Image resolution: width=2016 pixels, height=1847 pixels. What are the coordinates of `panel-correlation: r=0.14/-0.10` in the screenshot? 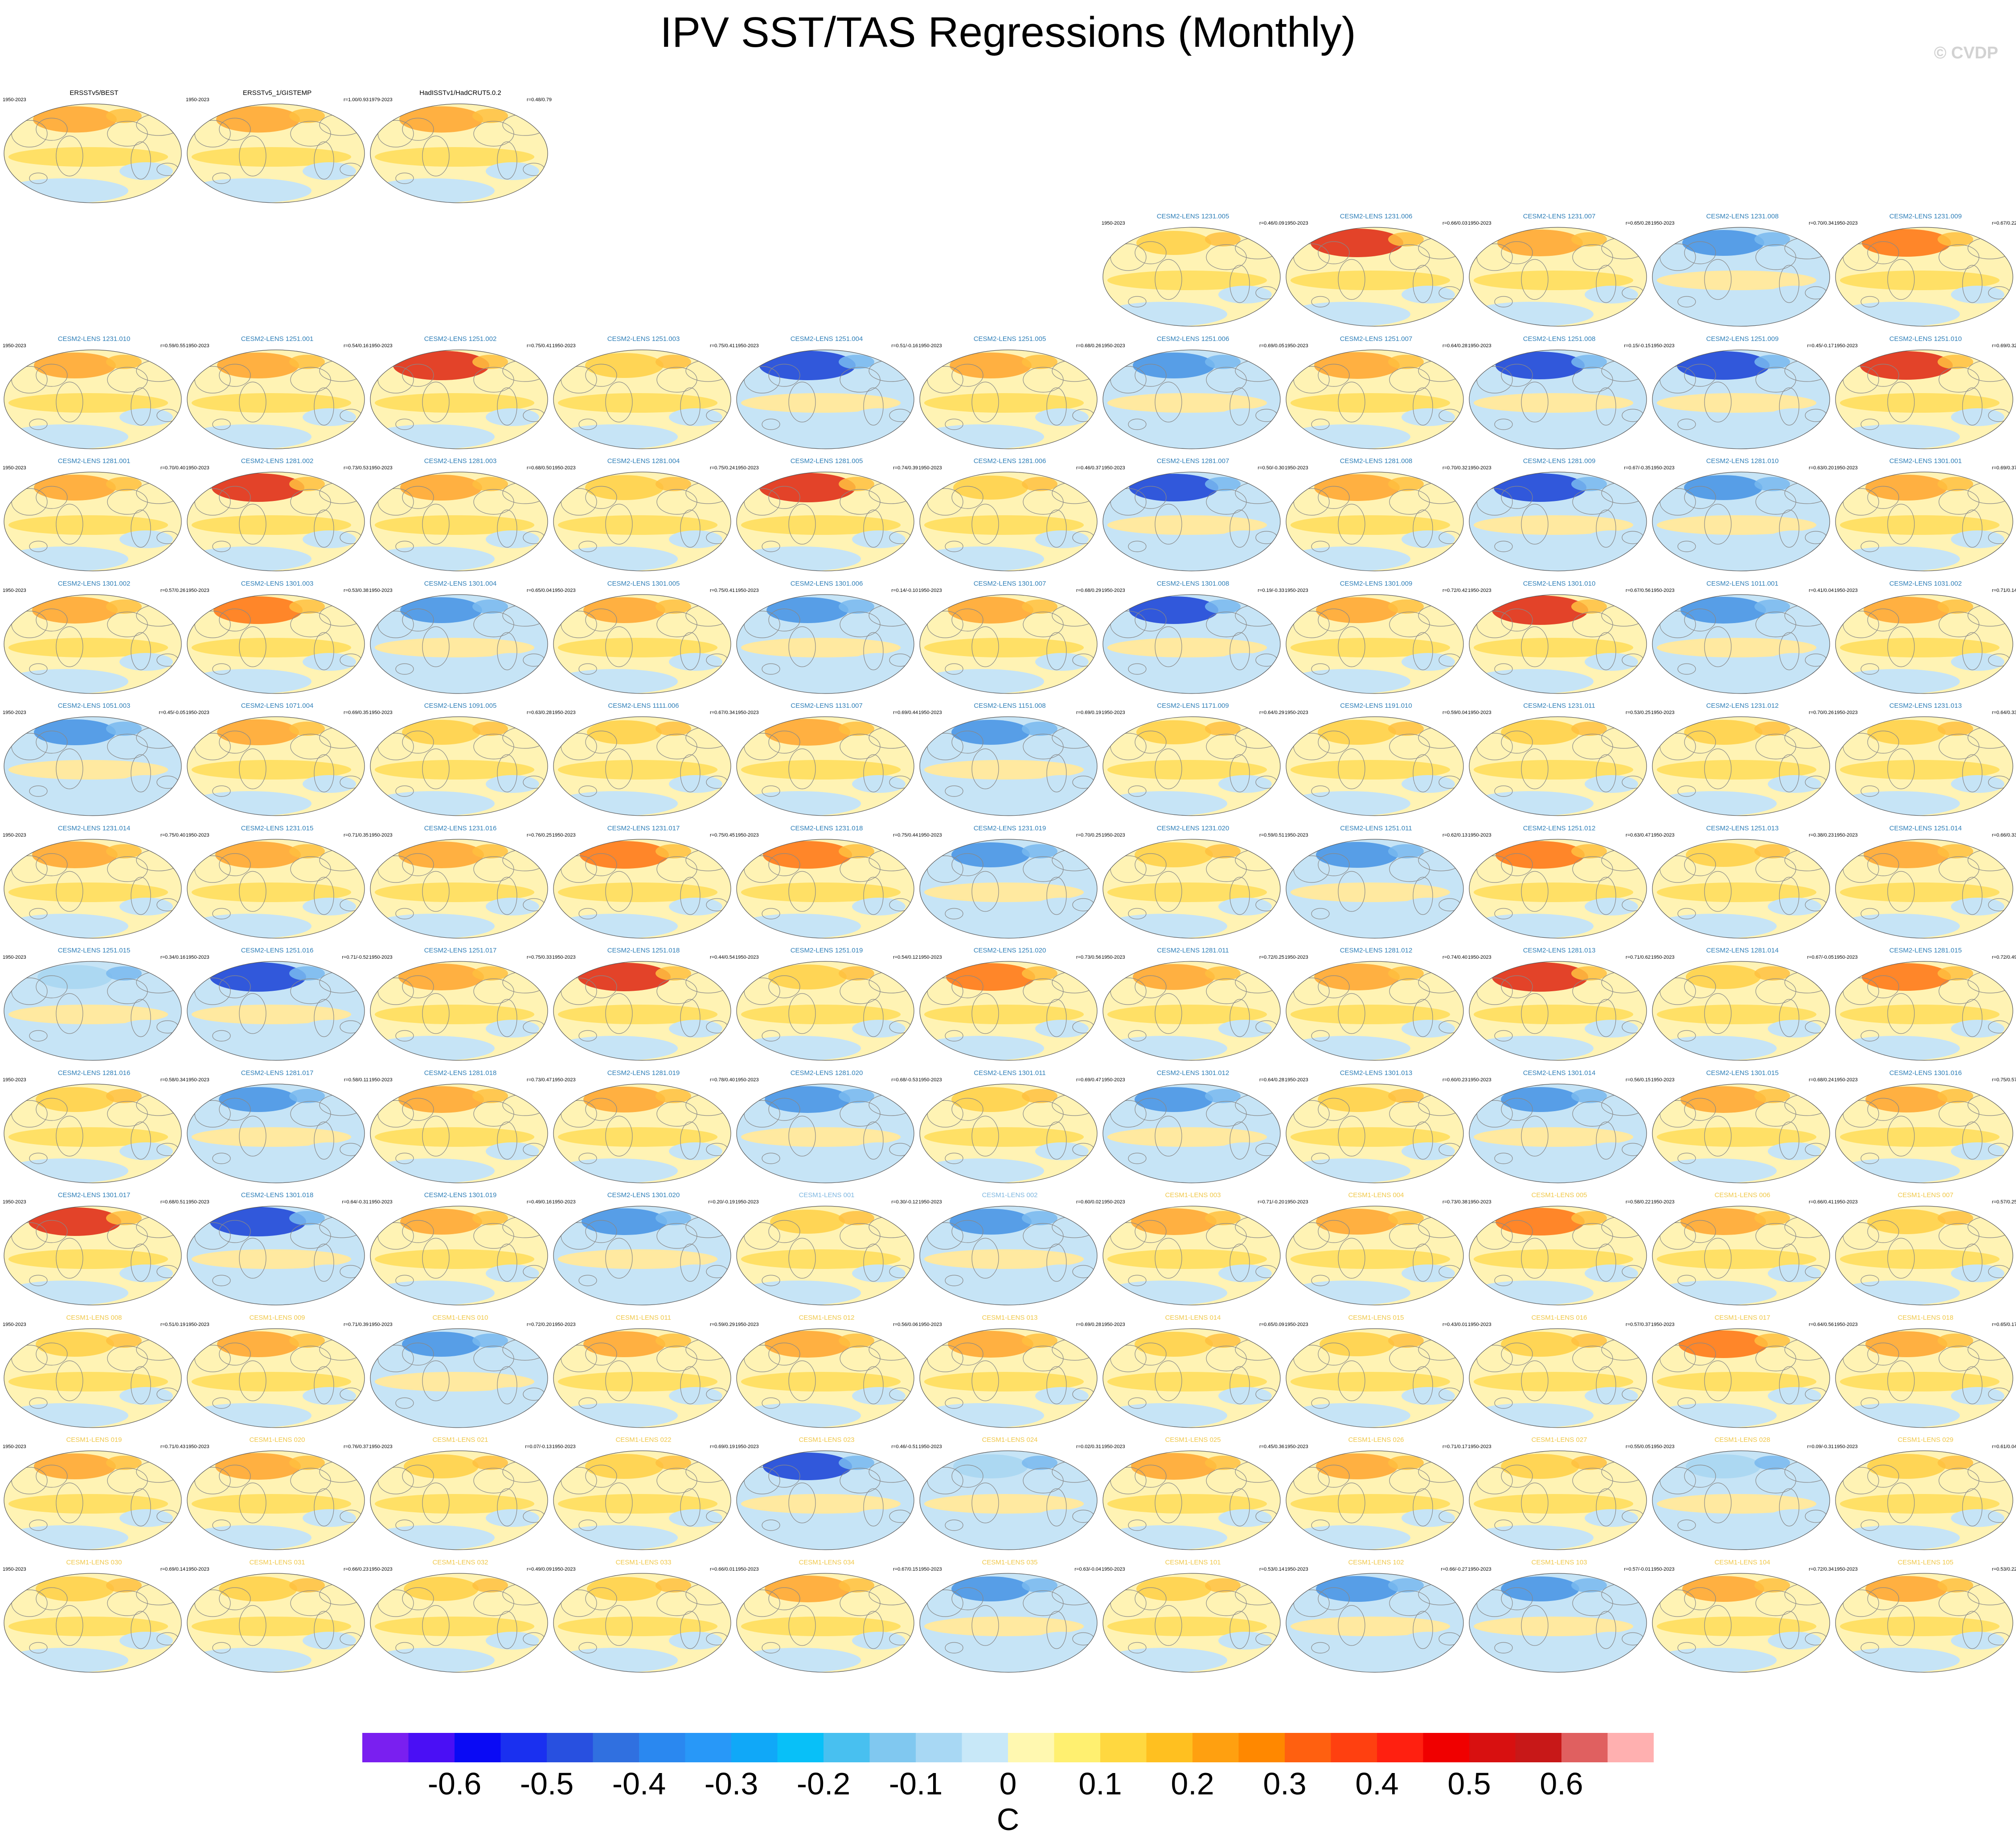 It's located at (905, 590).